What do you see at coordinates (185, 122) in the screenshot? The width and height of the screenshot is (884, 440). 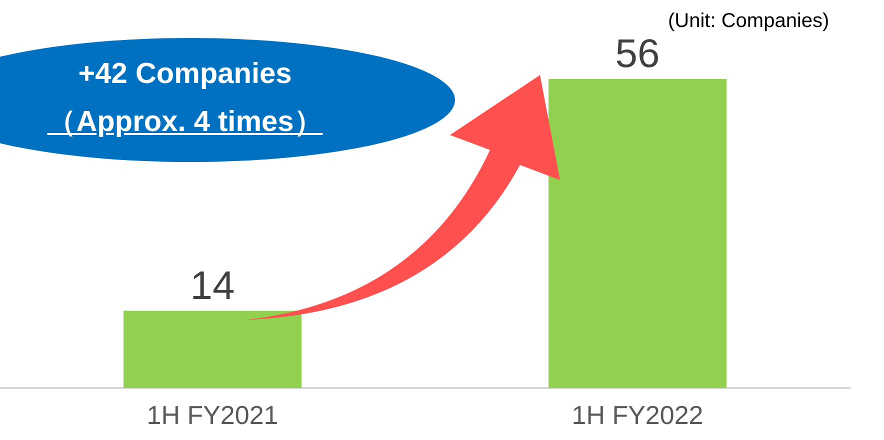 I see `annotation: （Approx. 4 times）` at bounding box center [185, 122].